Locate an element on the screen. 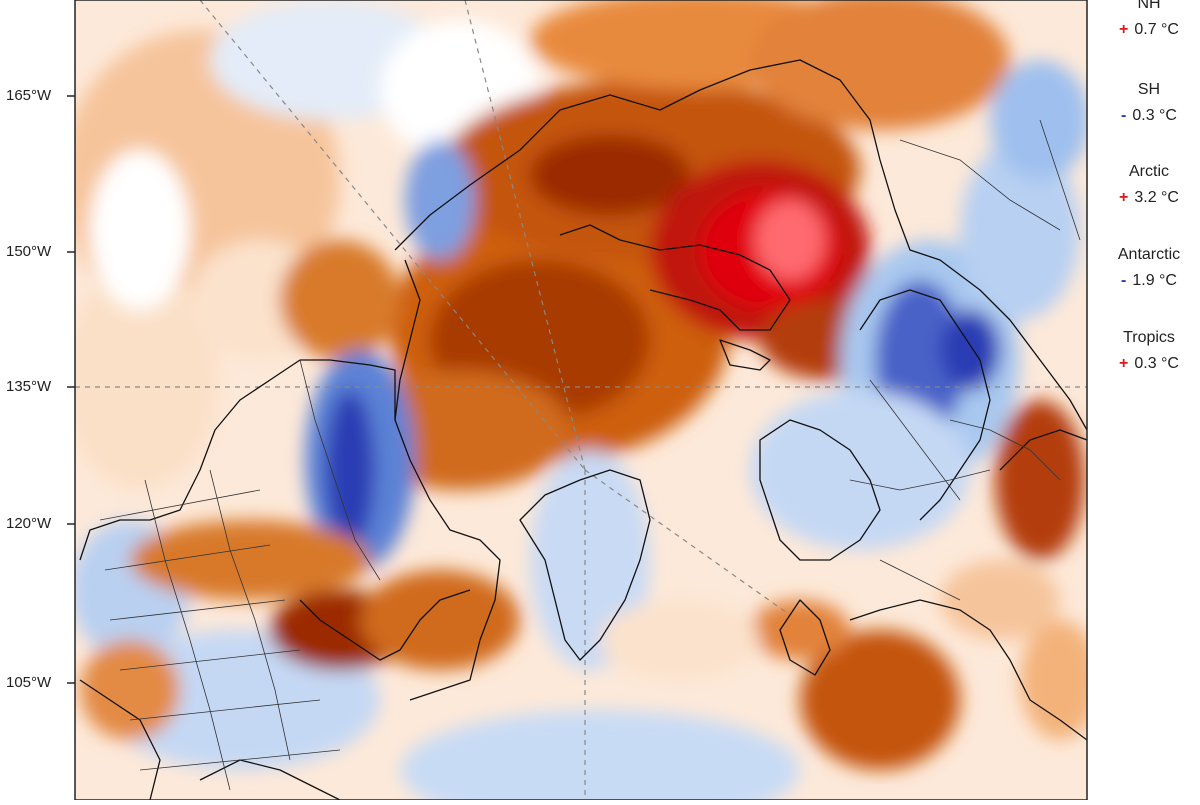 This screenshot has width=1200, height=805. legend-item-arctic: Arctic +3.2 °C is located at coordinates (1149, 185).